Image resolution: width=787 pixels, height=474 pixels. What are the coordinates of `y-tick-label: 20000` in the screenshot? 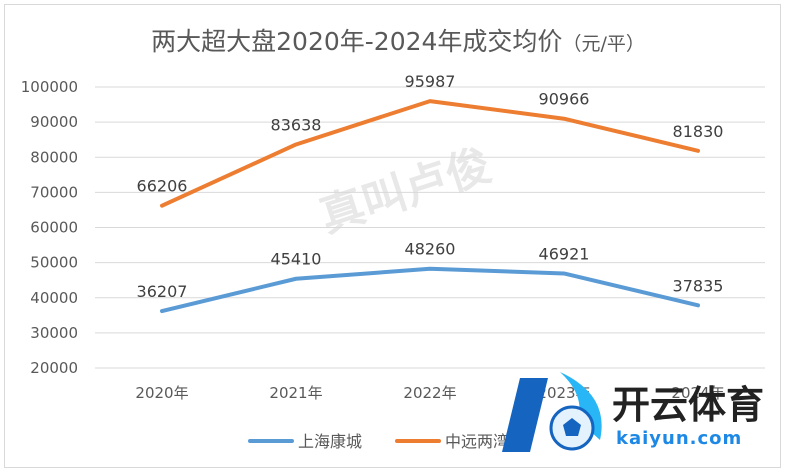 It's located at (54, 368).